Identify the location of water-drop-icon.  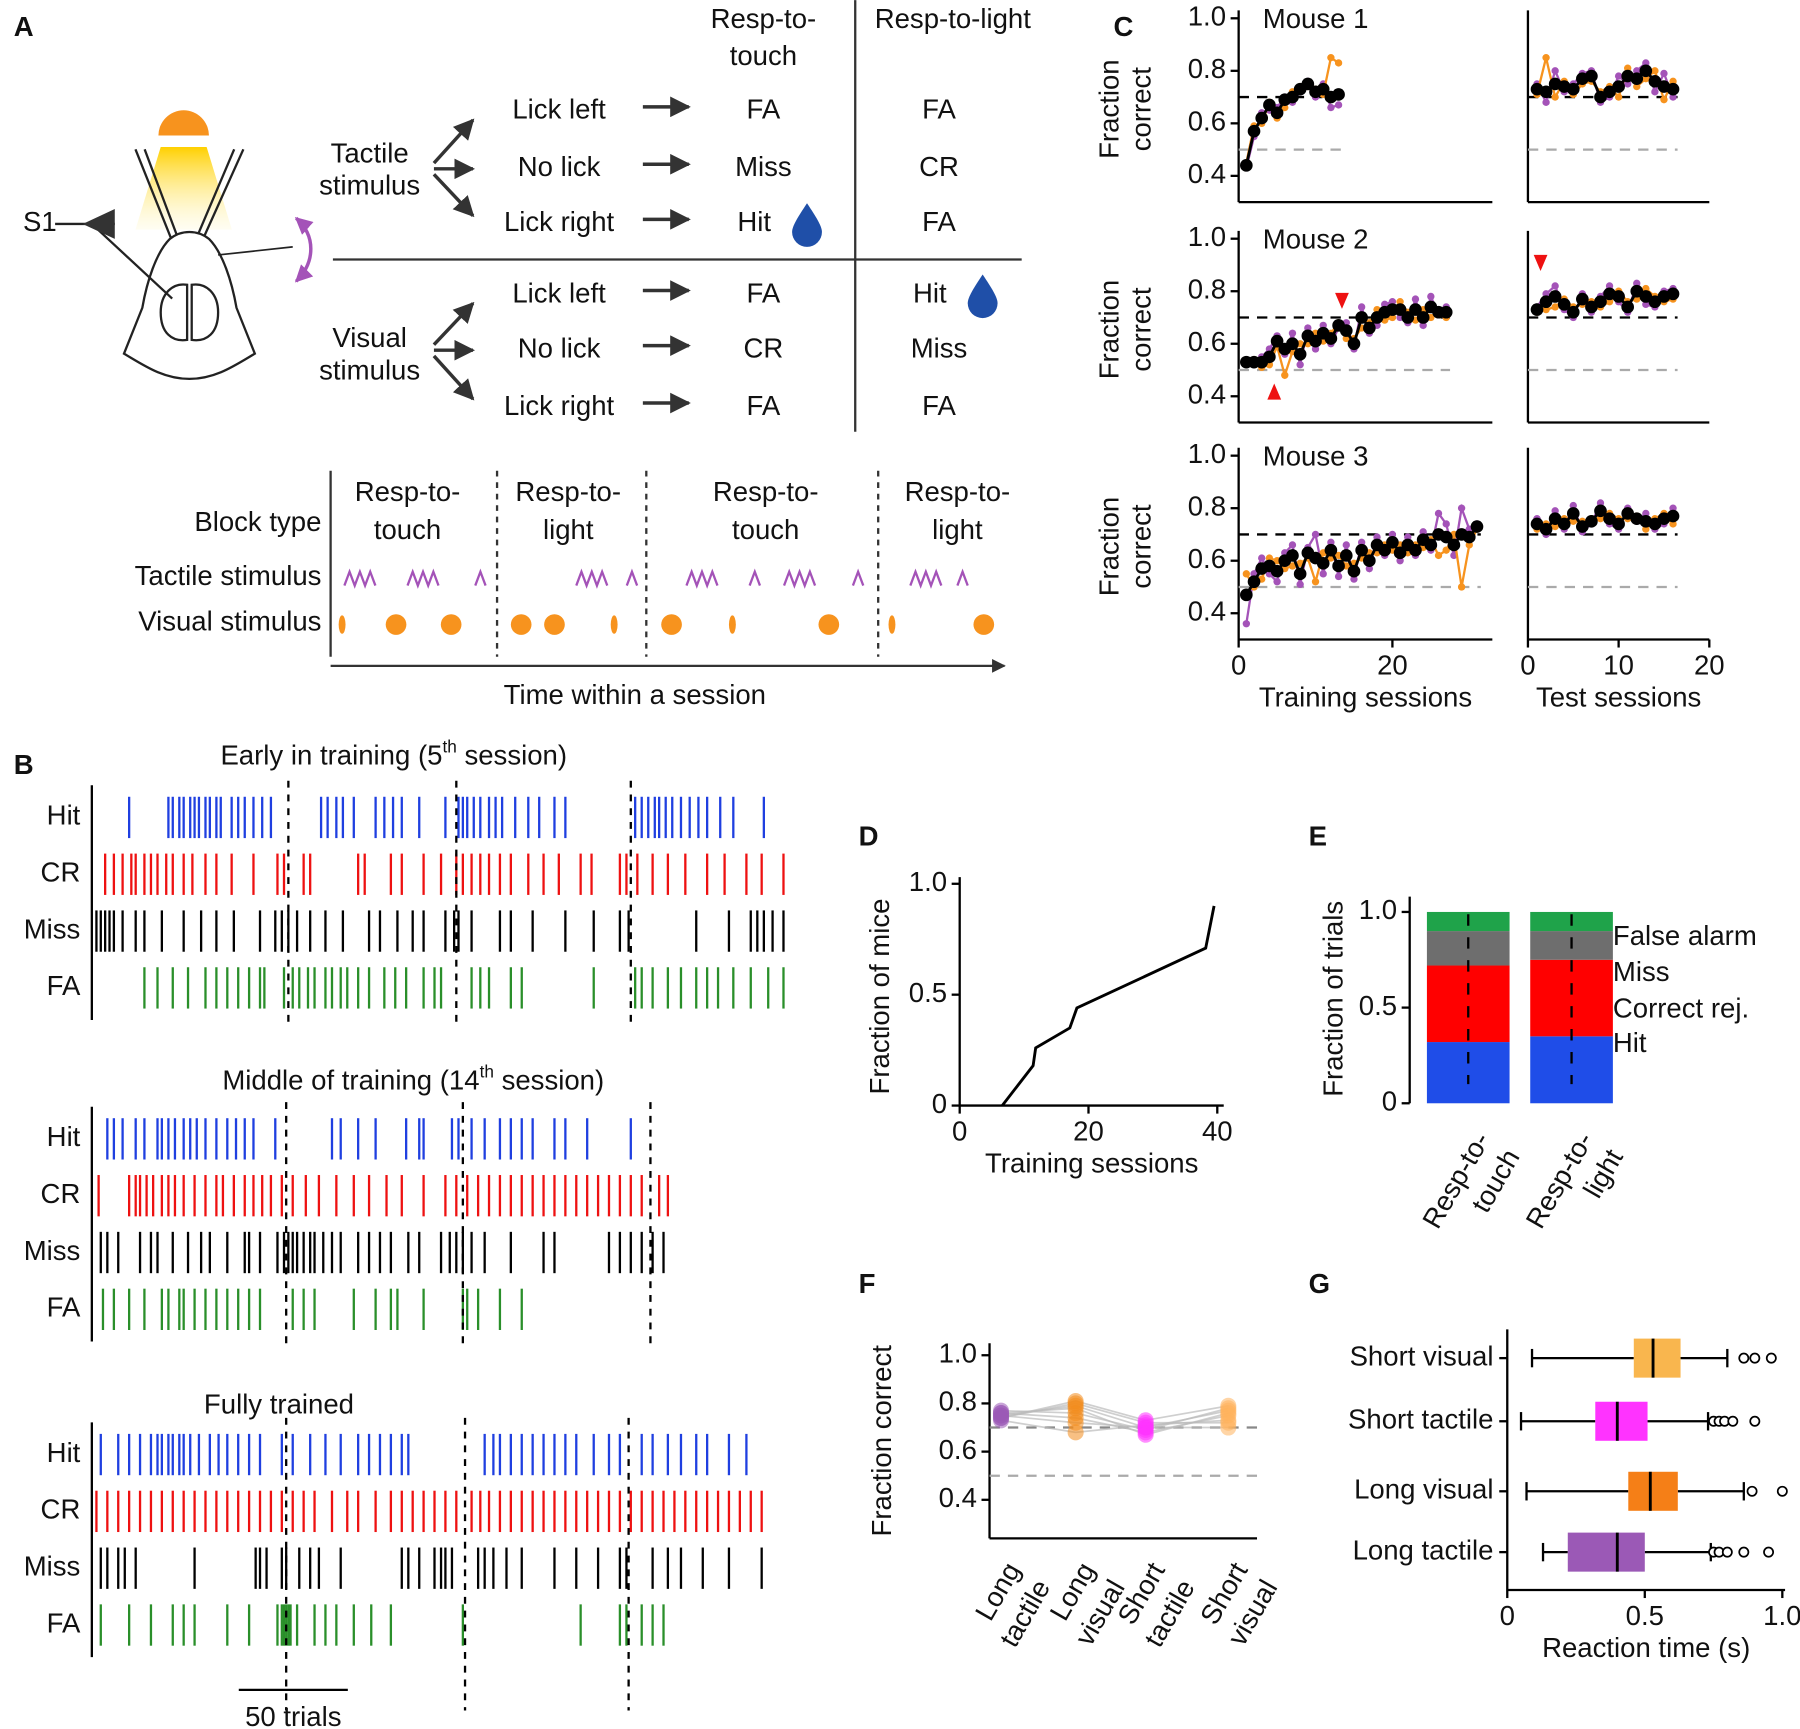
(982, 296).